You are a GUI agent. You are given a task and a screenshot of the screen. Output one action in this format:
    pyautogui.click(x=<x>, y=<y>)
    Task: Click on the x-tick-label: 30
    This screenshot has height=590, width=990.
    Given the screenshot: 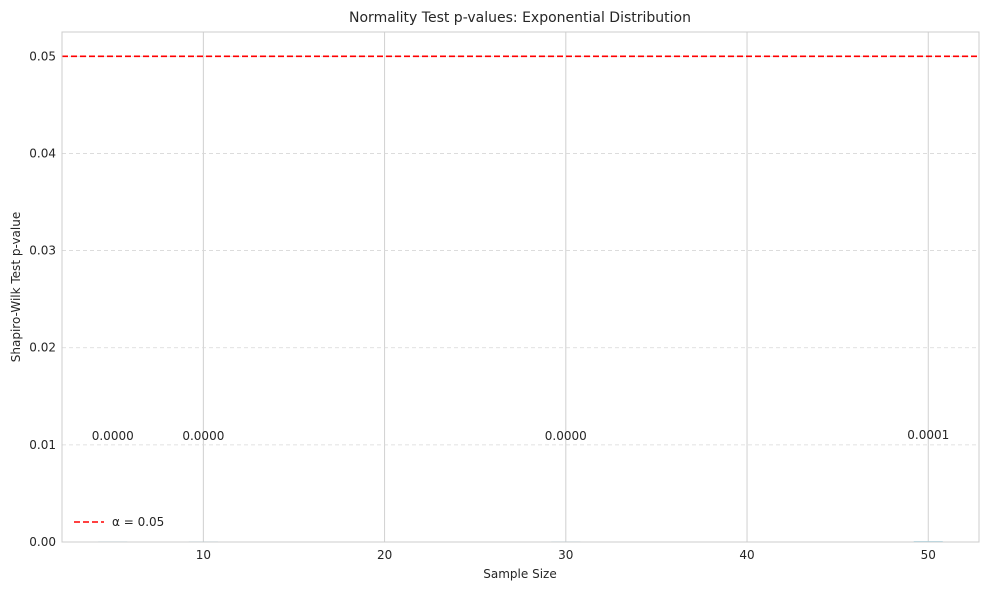 What is the action you would take?
    pyautogui.click(x=565, y=555)
    